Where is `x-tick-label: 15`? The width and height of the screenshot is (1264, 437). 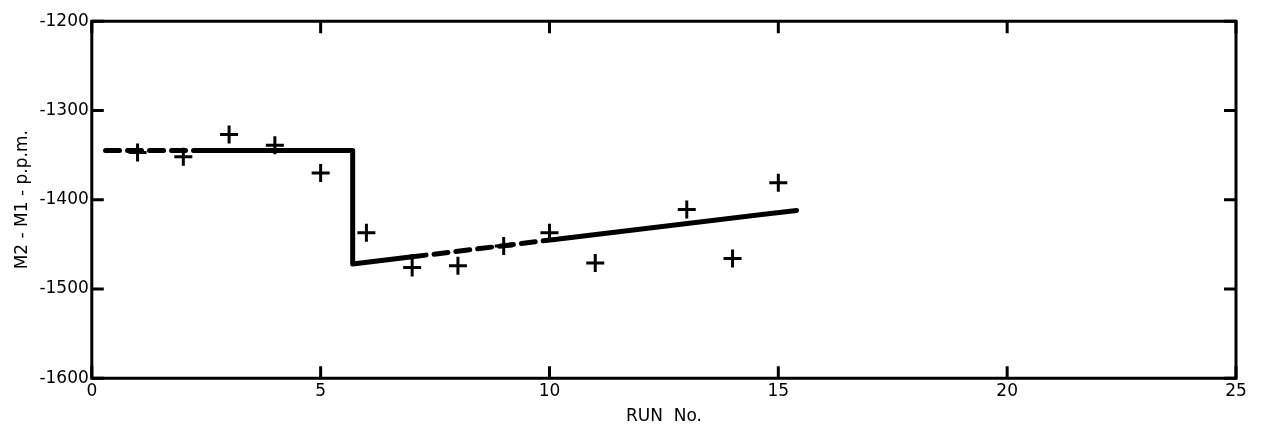
x-tick-label: 15 is located at coordinates (778, 389).